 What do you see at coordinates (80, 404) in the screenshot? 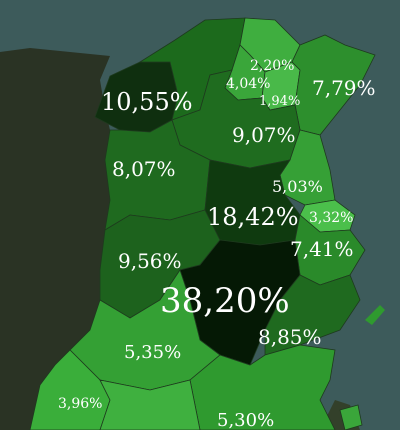
I see `label-tozeur: 3,96%` at bounding box center [80, 404].